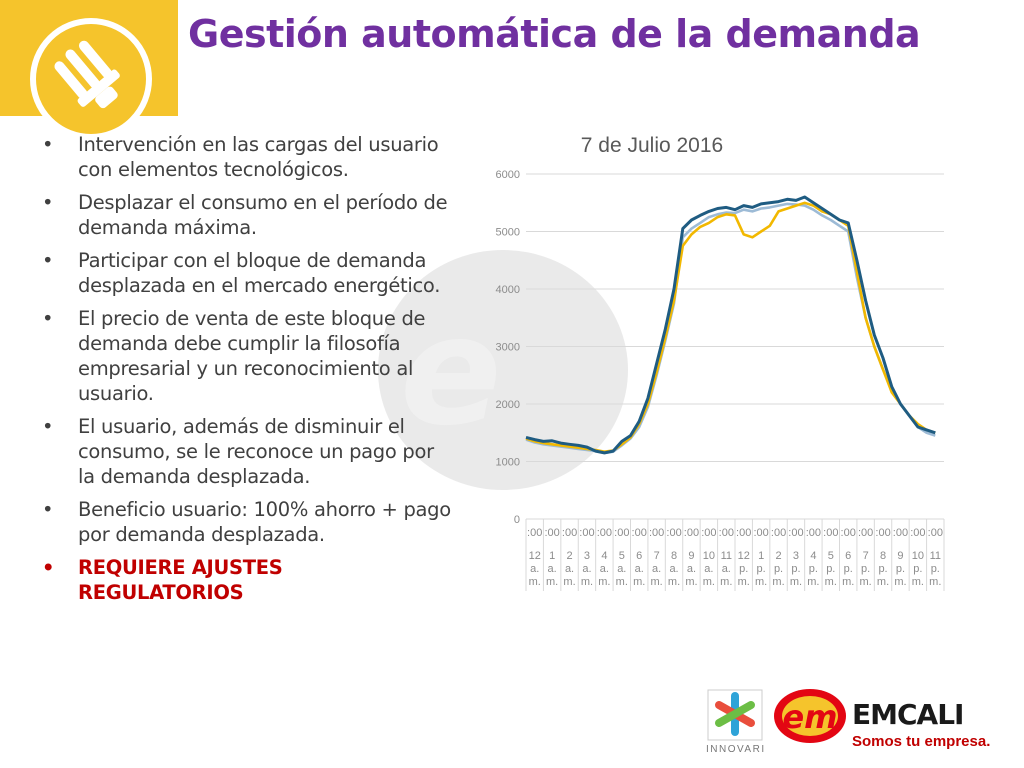  Describe the element at coordinates (639, 556) in the screenshot. I see `x-tick-label: 6` at that location.